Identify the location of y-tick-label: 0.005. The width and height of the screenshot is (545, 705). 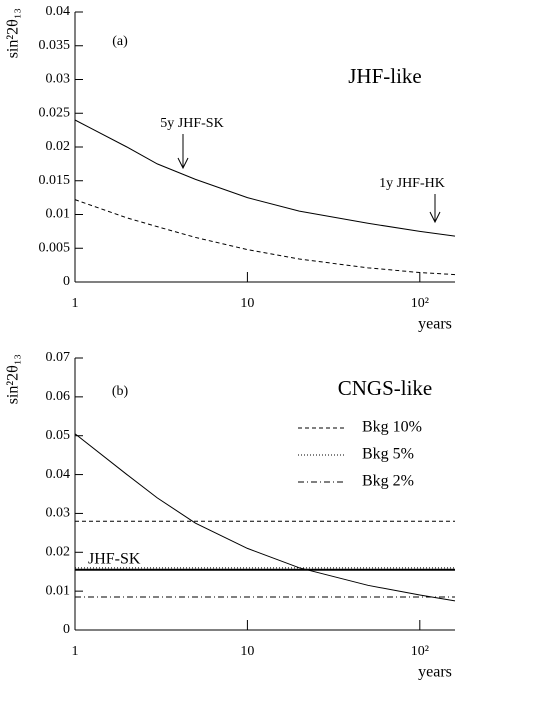
(55, 247).